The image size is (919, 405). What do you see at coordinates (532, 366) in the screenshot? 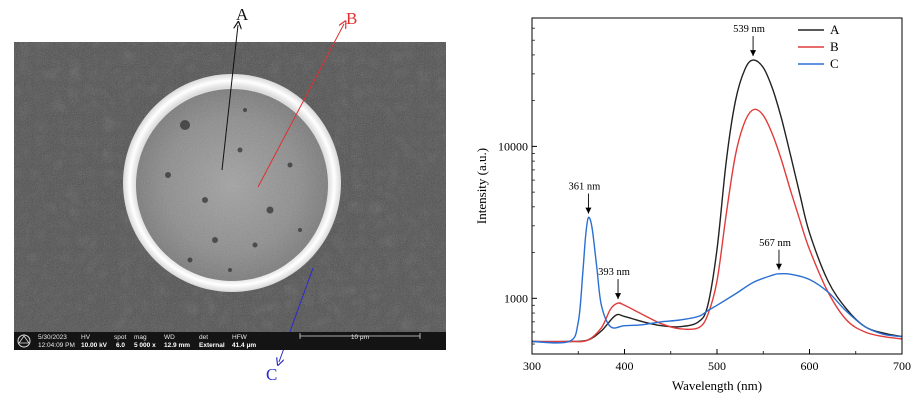
I see `x-tick-label: 300` at bounding box center [532, 366].